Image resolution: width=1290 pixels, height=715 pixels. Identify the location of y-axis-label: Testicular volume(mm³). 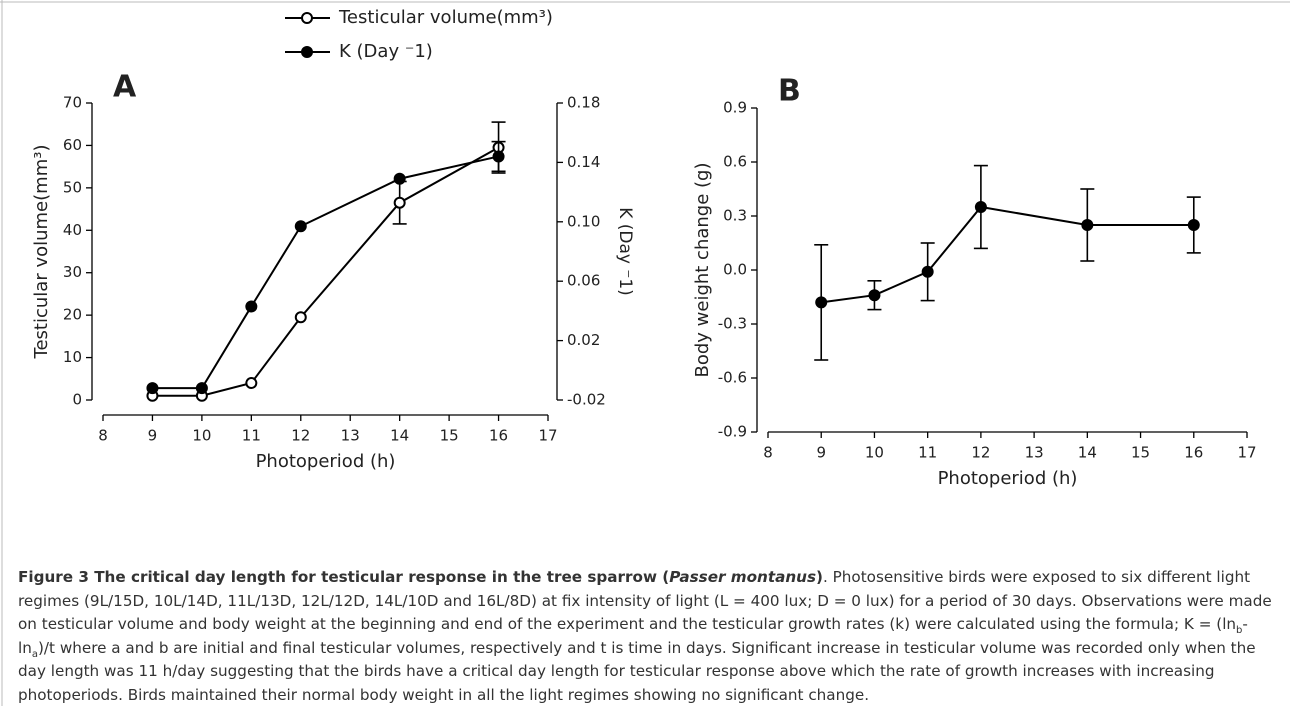
(41, 252).